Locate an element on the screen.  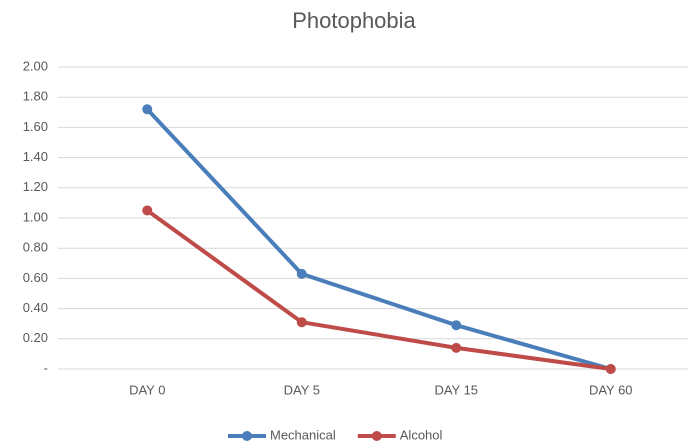
y-tick-label: 0.20 is located at coordinates (35, 337).